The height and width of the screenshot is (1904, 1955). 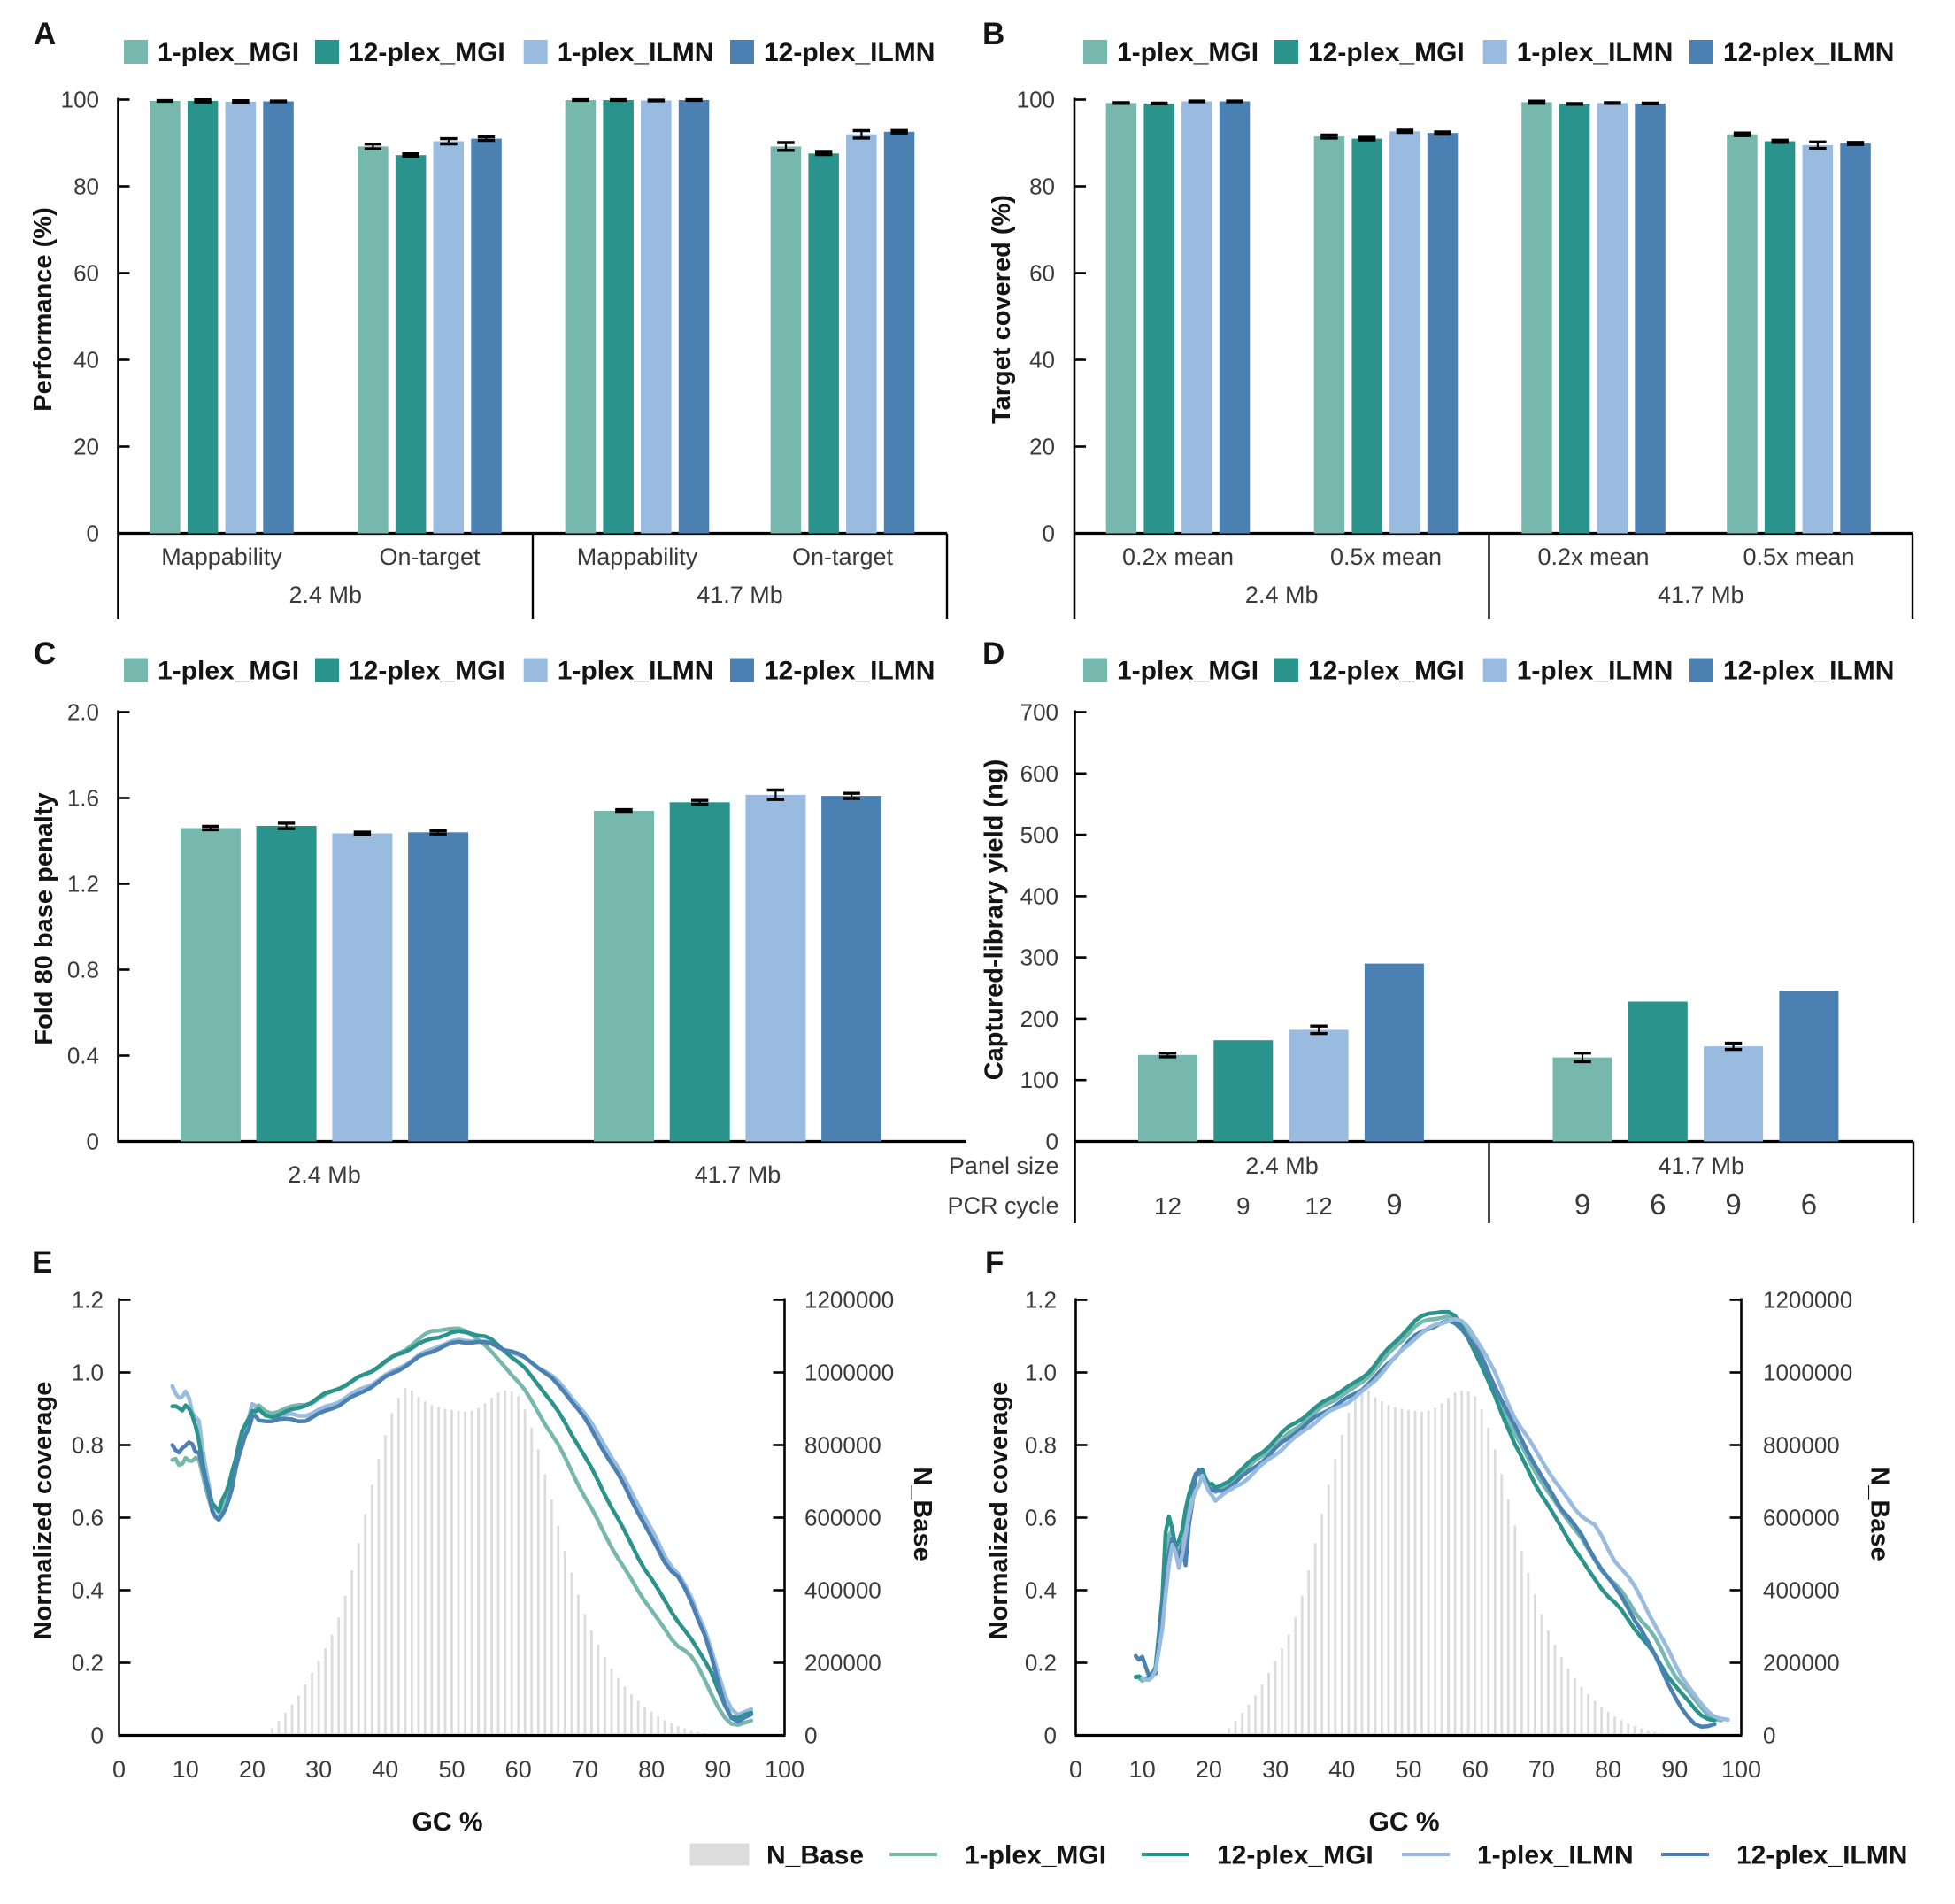 What do you see at coordinates (44, 918) in the screenshot?
I see `svg-text: Fold 80 base penalty` at bounding box center [44, 918].